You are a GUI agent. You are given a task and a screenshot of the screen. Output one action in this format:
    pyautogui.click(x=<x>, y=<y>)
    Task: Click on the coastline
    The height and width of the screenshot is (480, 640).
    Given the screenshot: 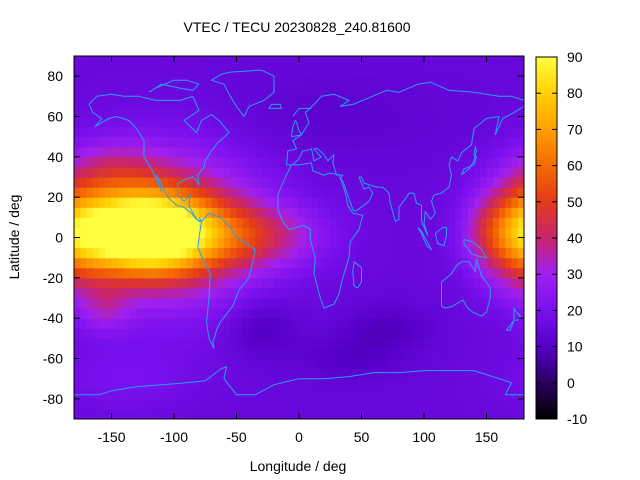 What is the action you would take?
    pyautogui.click(x=299, y=381)
    